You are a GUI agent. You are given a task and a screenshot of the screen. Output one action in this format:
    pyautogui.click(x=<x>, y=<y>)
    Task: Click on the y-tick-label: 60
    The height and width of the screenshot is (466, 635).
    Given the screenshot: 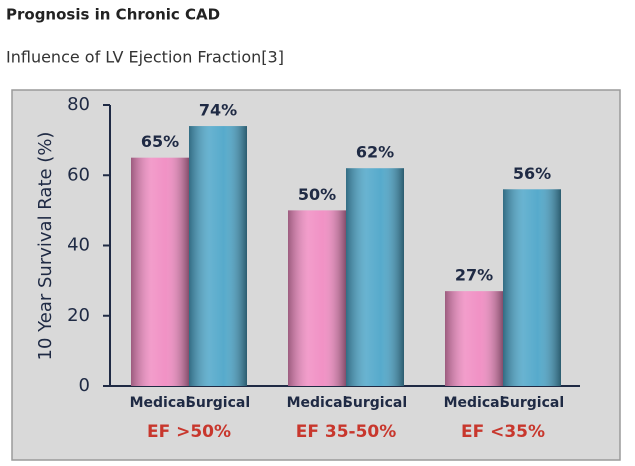 What is the action you would take?
    pyautogui.click(x=78, y=174)
    